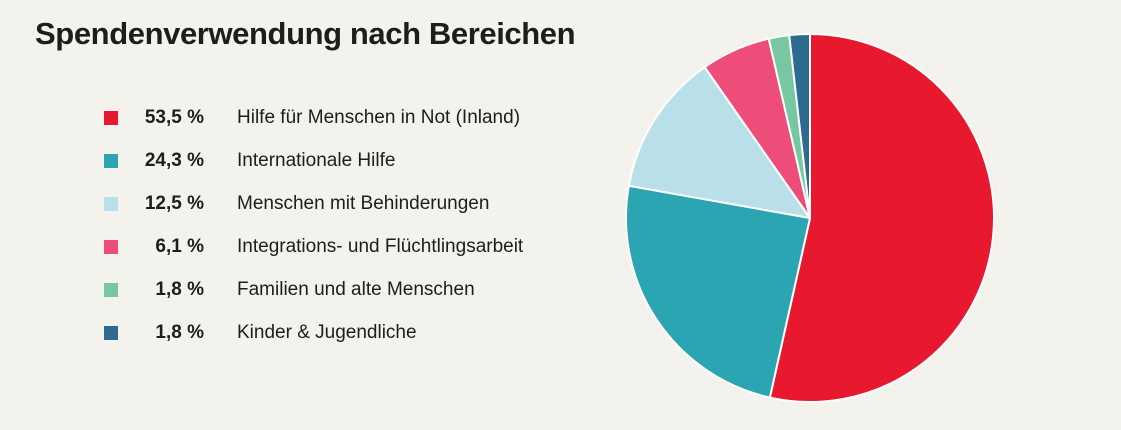  Describe the element at coordinates (174, 203) in the screenshot. I see `legend-value: 12,5 %` at that location.